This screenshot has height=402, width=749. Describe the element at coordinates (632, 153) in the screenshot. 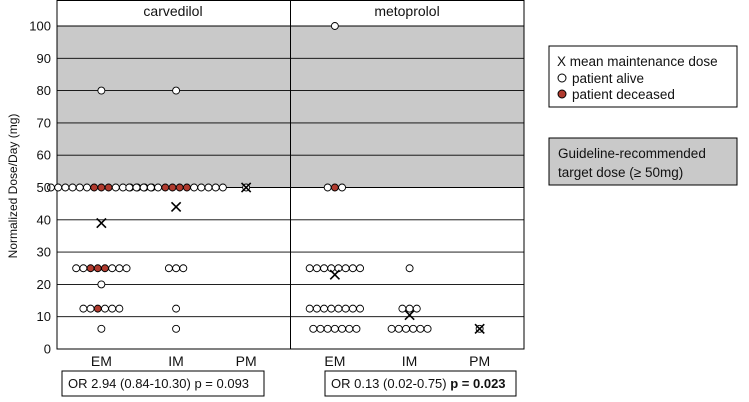

I see `guideline-label-line1: Guideline-recommended` at that location.